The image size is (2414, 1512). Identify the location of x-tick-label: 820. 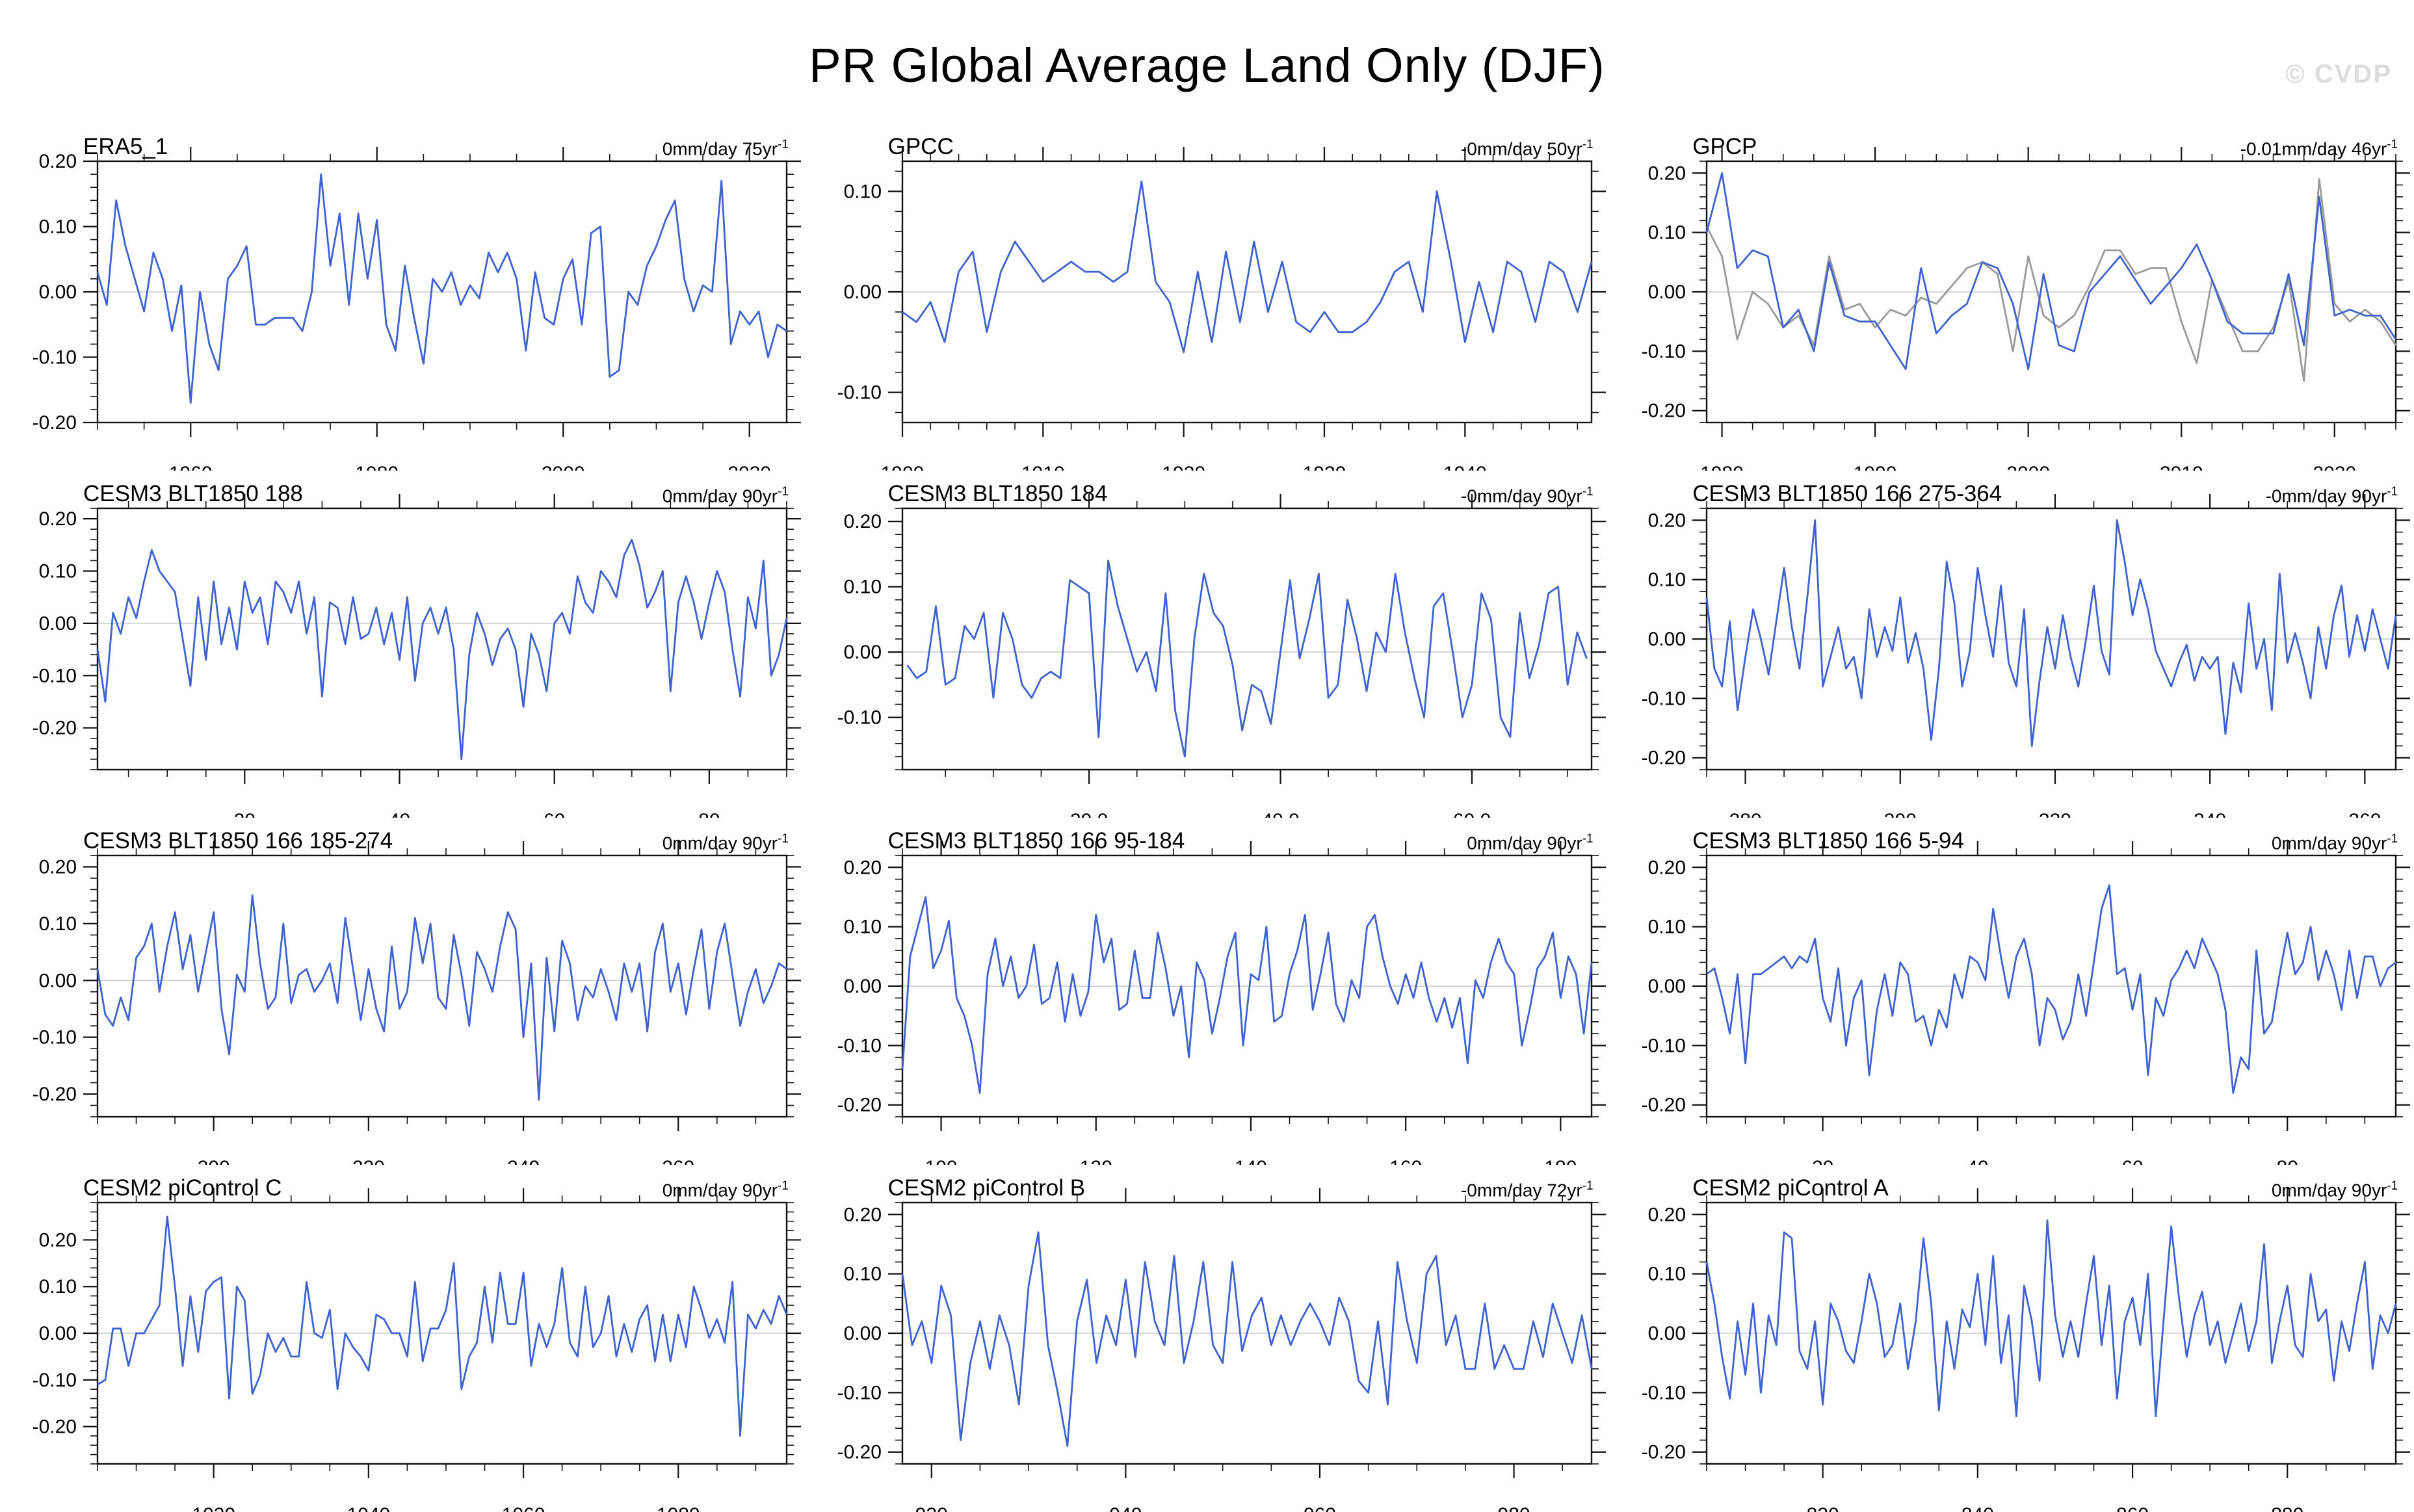
(1823, 1508).